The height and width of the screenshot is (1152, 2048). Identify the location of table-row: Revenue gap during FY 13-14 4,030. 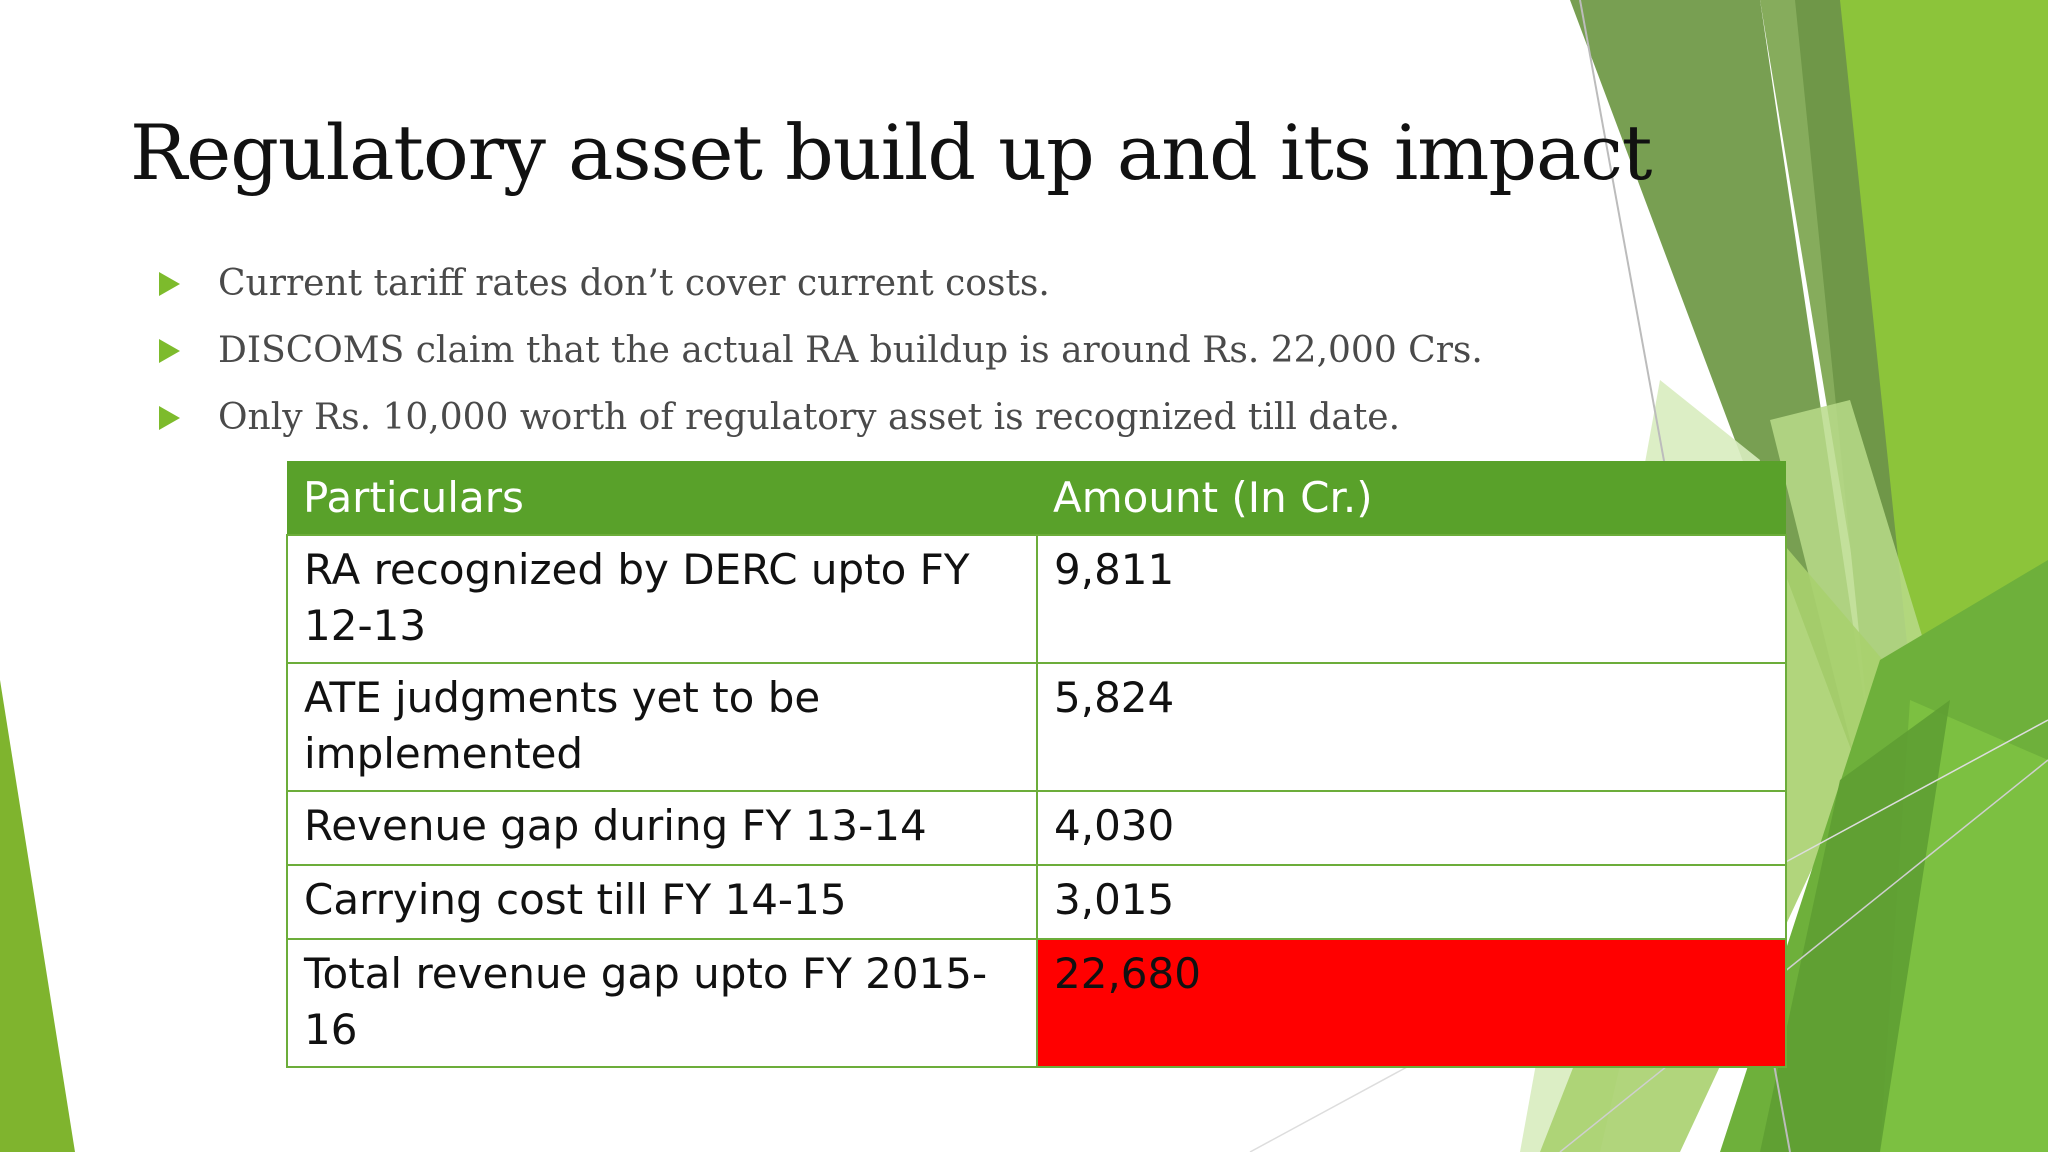
(1036, 828).